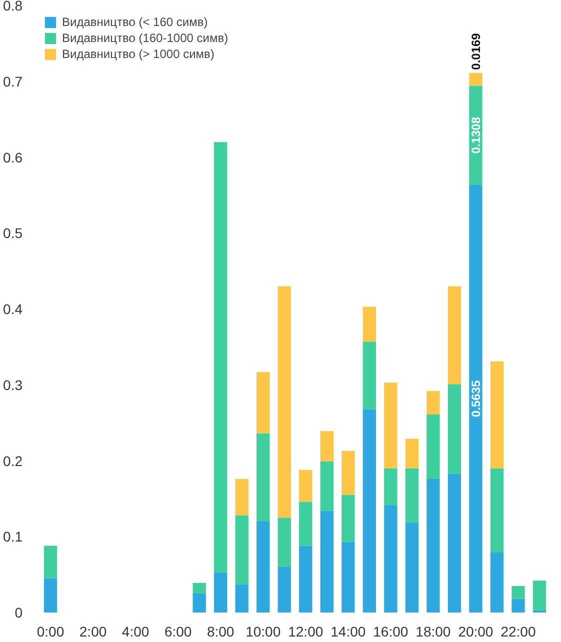 The height and width of the screenshot is (642, 561). What do you see at coordinates (476, 135) in the screenshot?
I see `data-label: 0.1308` at bounding box center [476, 135].